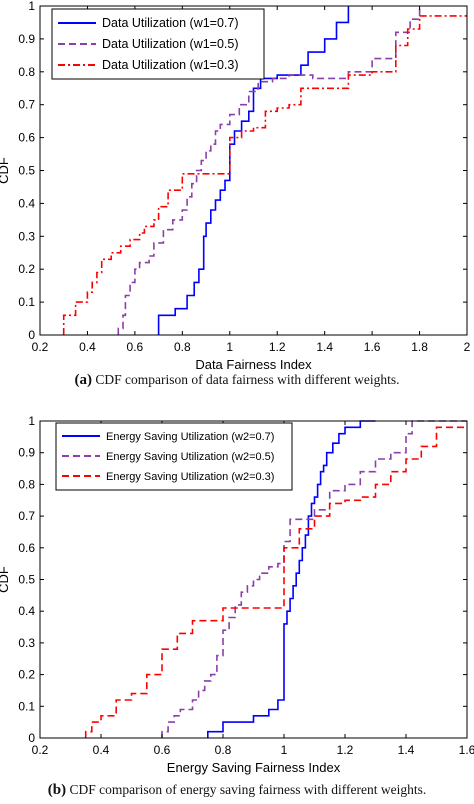 Image resolution: width=474 pixels, height=804 pixels. I want to click on x-tick-label: 2, so click(467, 347).